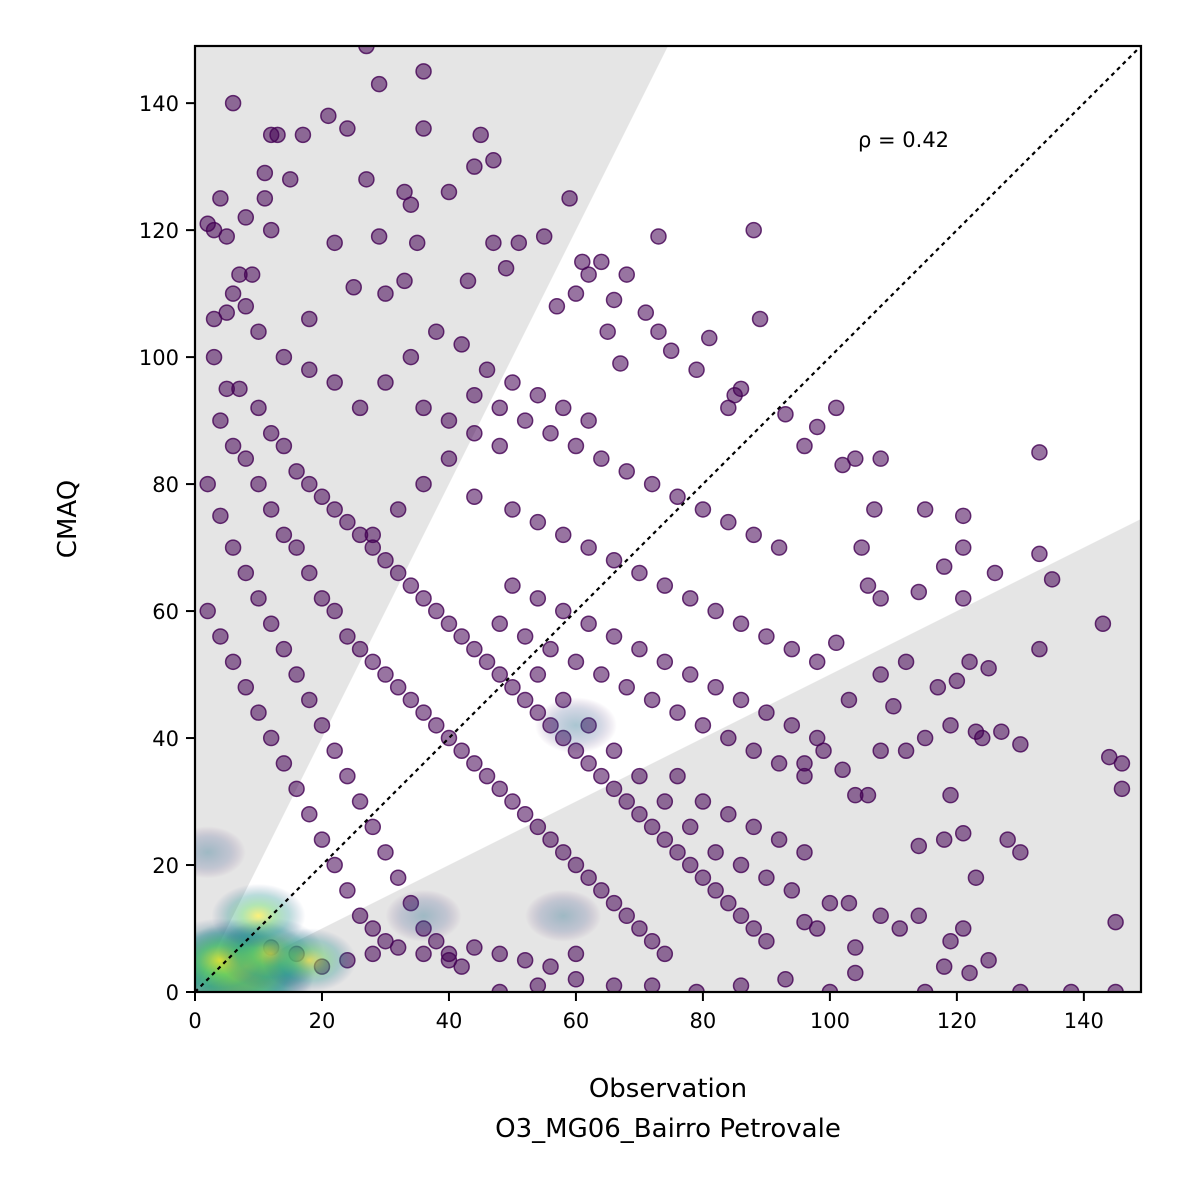 This screenshot has height=1200, width=1200. I want to click on x-axis-ticks: 0 20 40 60 80 100 120 140, so click(646, 1012).